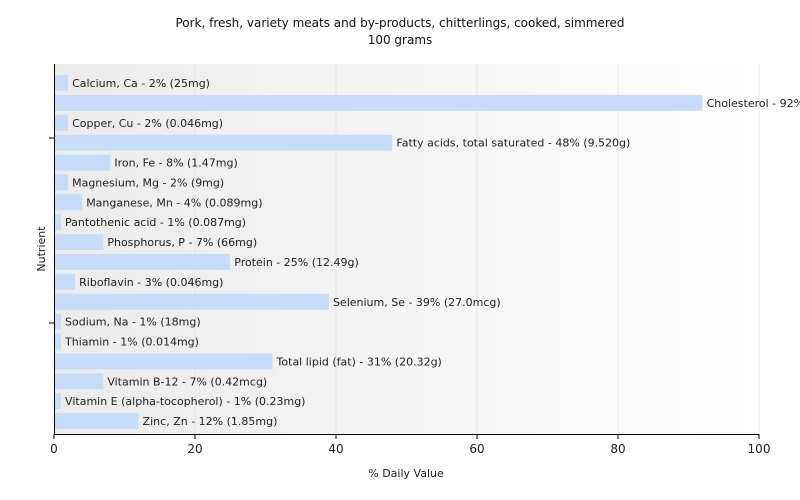 Image resolution: width=800 pixels, height=500 pixels. What do you see at coordinates (54, 449) in the screenshot?
I see `x-tick-label: 0` at bounding box center [54, 449].